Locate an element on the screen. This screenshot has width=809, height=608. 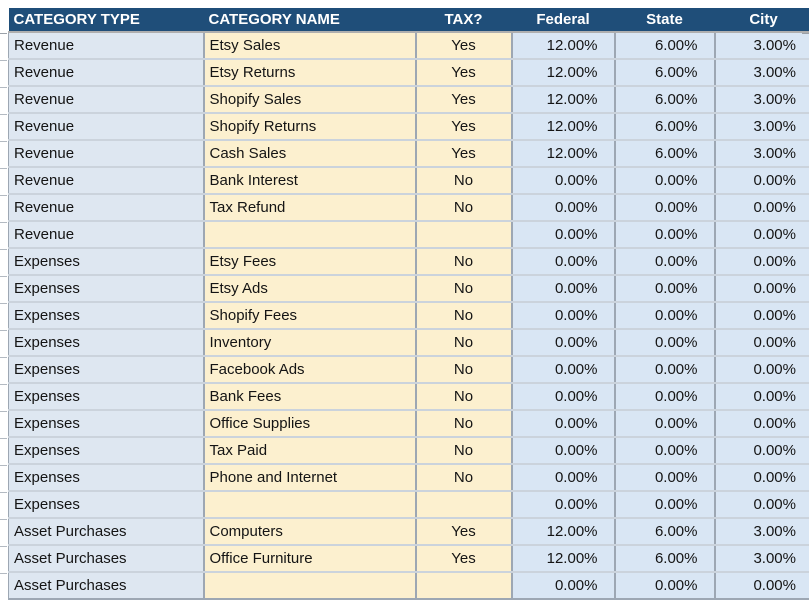
cell-name: Tax Paid is located at coordinates (310, 451).